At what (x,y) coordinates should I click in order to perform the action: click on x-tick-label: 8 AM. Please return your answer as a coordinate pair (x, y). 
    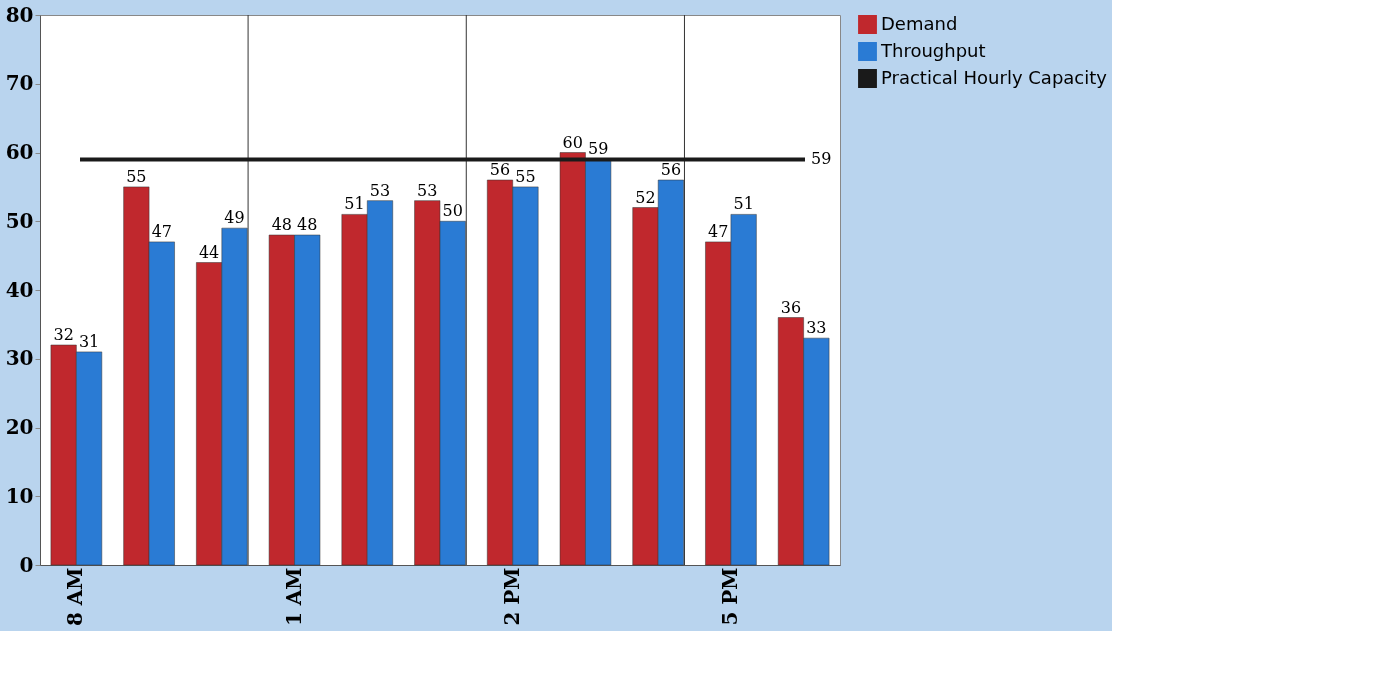
    Looking at the image, I should click on (75, 597).